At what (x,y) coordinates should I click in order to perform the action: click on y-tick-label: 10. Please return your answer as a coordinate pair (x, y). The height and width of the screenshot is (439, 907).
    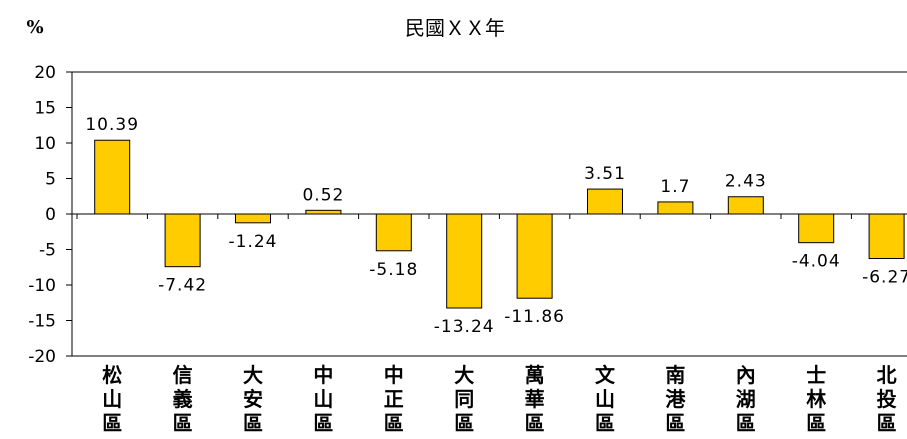
    Looking at the image, I should click on (45, 144).